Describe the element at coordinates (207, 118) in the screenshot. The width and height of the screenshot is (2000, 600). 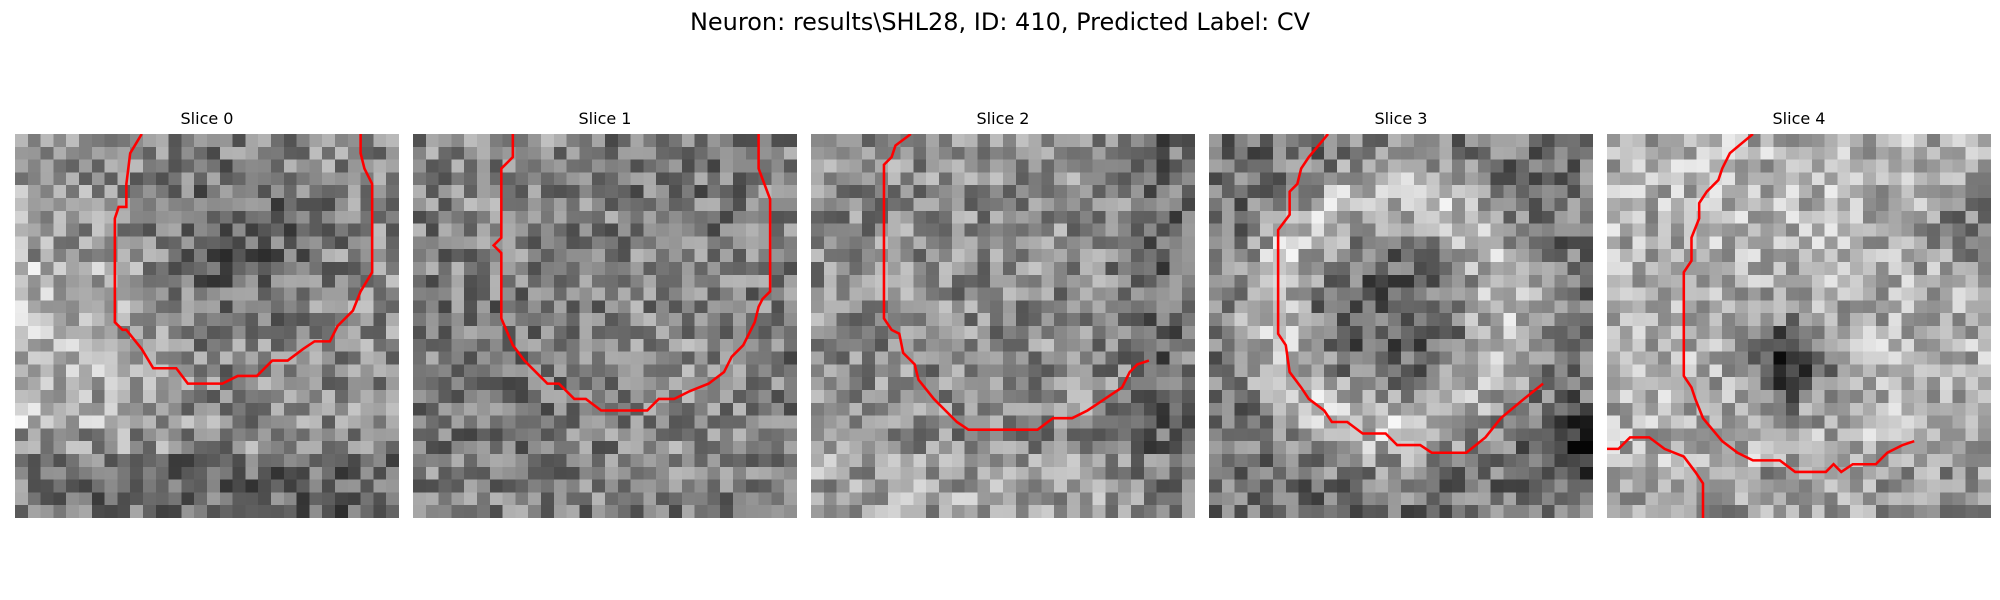
I see `panel-title: Slice 0` at that location.